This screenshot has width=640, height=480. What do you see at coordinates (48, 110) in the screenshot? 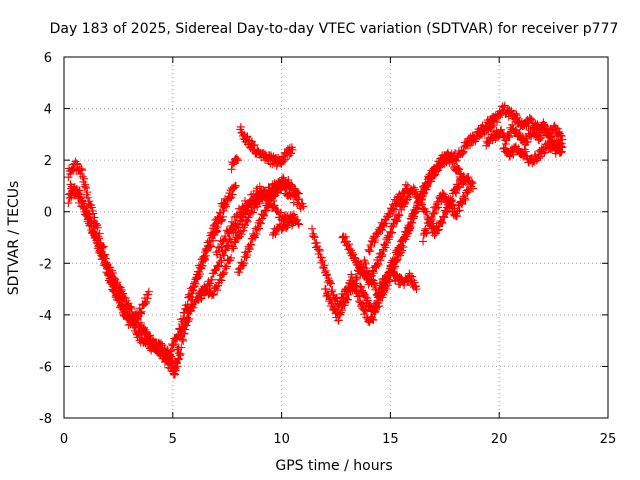
I see `y-tick-label: 4` at bounding box center [48, 110].